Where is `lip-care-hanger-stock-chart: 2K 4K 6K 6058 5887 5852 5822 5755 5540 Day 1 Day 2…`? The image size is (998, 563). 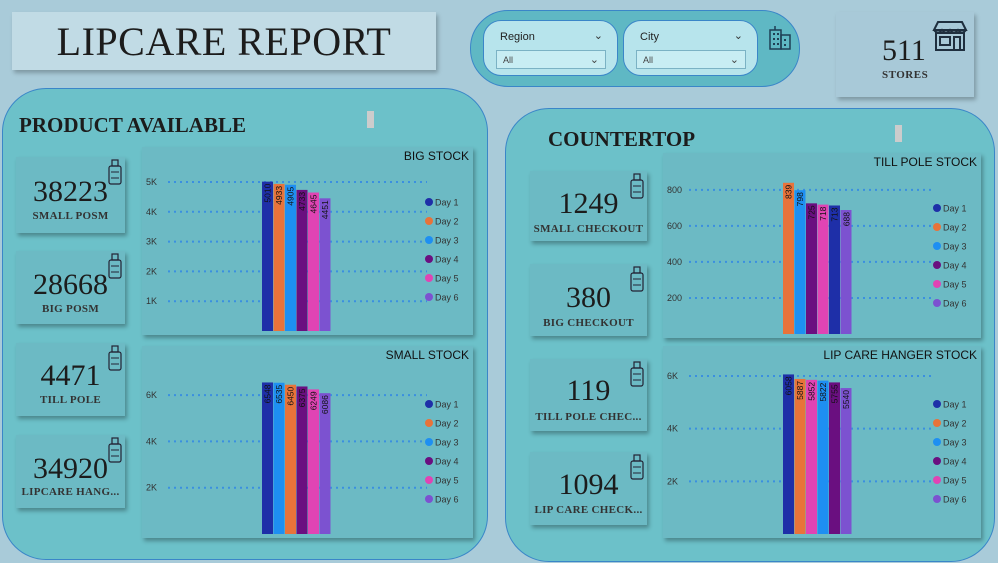
lip-care-hanger-stock-chart: 2K 4K 6K 6058 5887 5852 5822 5755 5540 Day 1 Day 2… is located at coordinates (822, 442).